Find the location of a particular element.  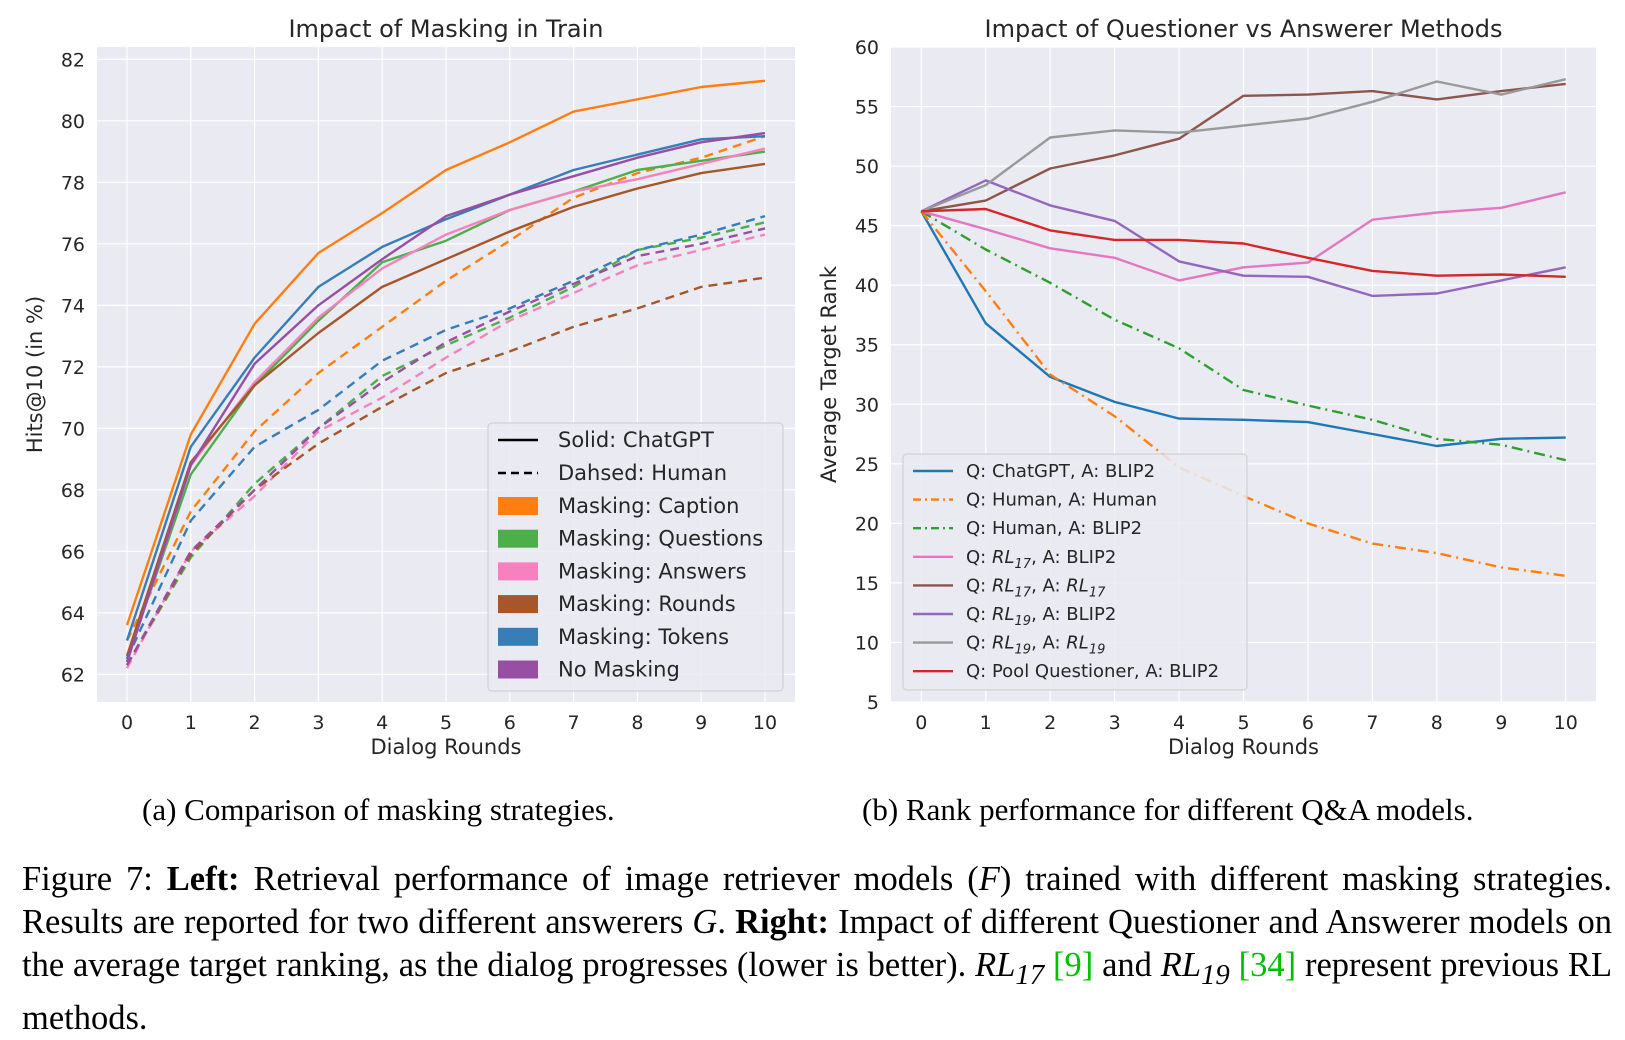

y-tick-label: 15 is located at coordinates (867, 584).